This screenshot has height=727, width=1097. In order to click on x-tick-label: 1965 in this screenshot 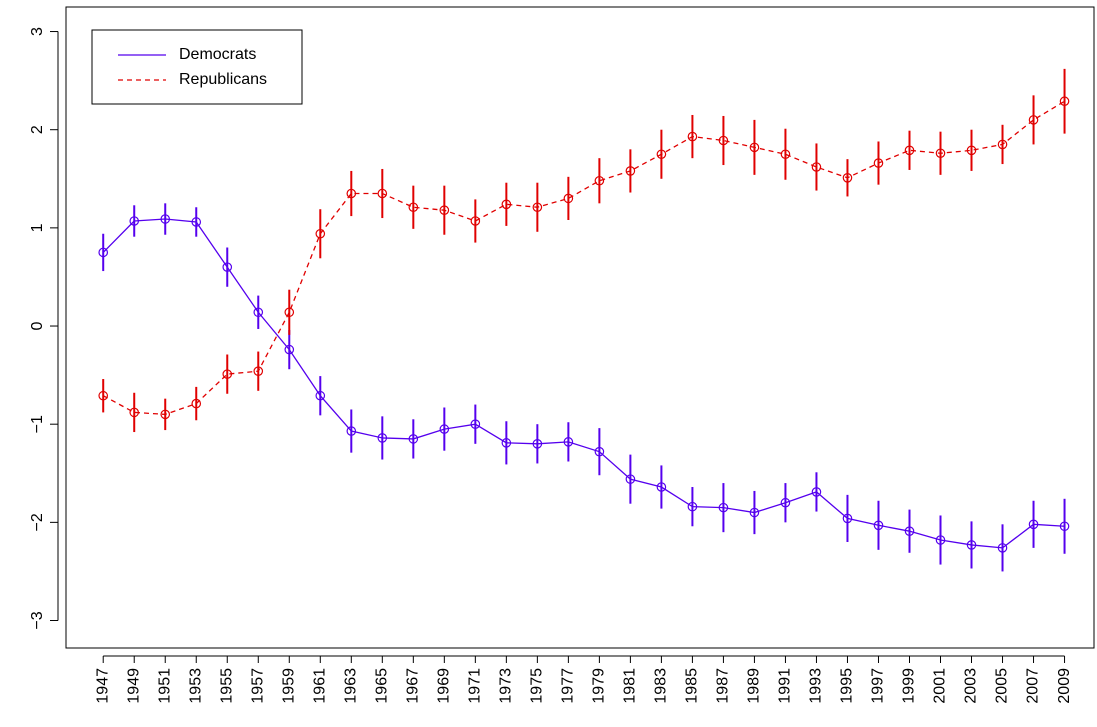, I will do `click(382, 686)`.